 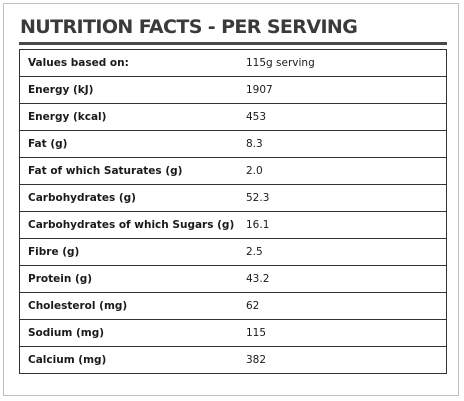 I want to click on nutrient-label: Sodium (mg), so click(x=128, y=333).